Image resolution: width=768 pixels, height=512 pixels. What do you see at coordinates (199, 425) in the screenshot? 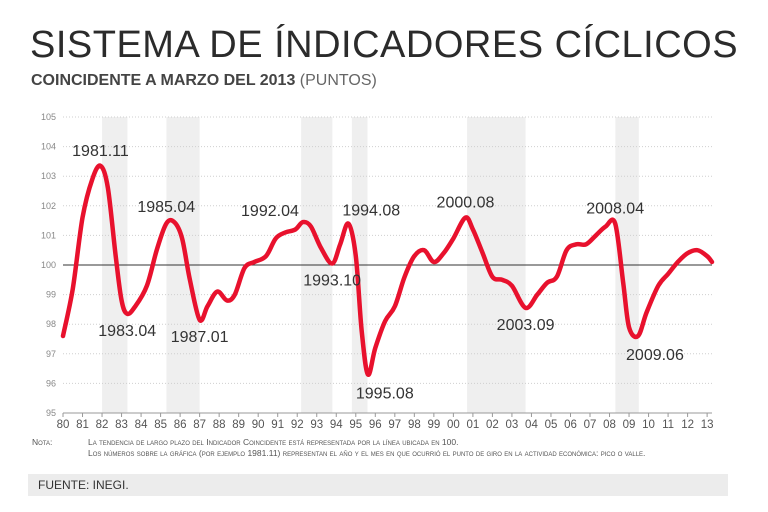
I see `x-tick-label: 87` at bounding box center [199, 425].